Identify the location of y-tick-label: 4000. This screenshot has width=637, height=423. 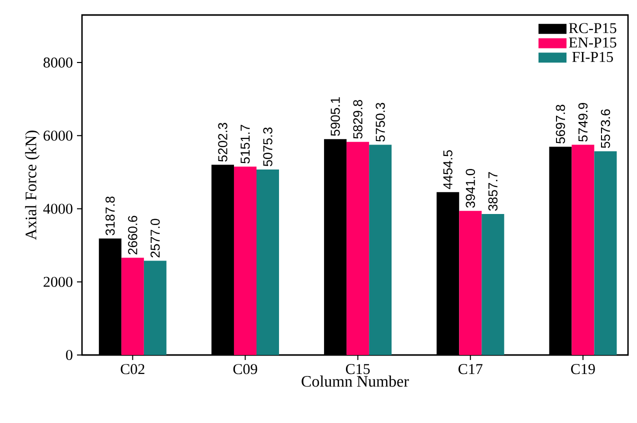
(57, 209).